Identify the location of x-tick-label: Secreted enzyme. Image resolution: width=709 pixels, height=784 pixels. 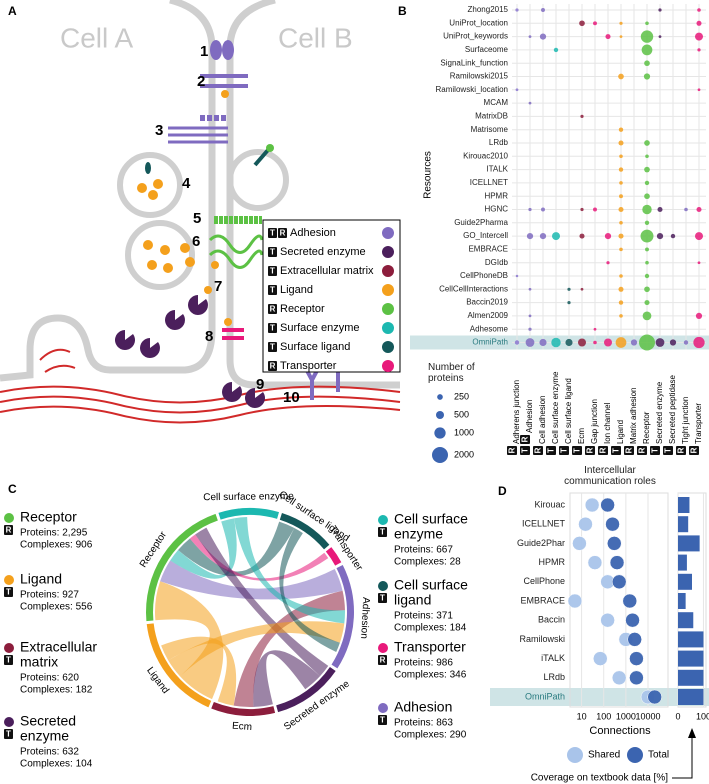
(659, 412).